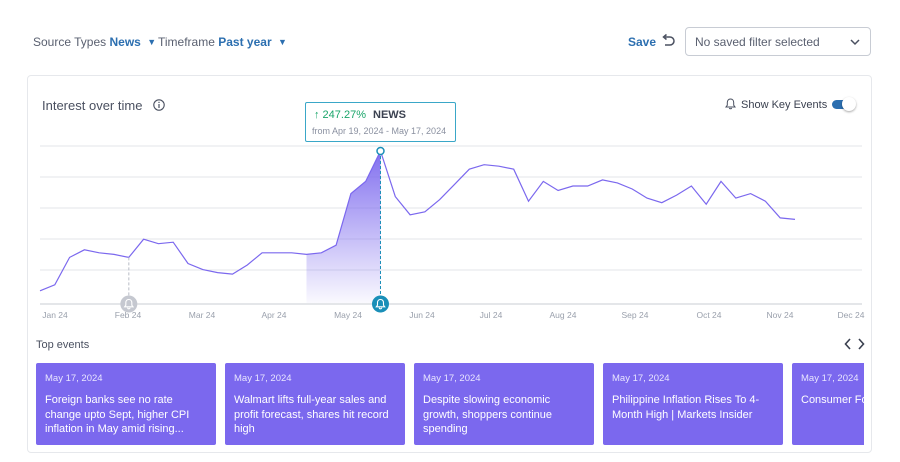 This screenshot has width=900, height=462. What do you see at coordinates (340, 115) in the screenshot?
I see `tooltip-change: ↑ 247.27%` at bounding box center [340, 115].